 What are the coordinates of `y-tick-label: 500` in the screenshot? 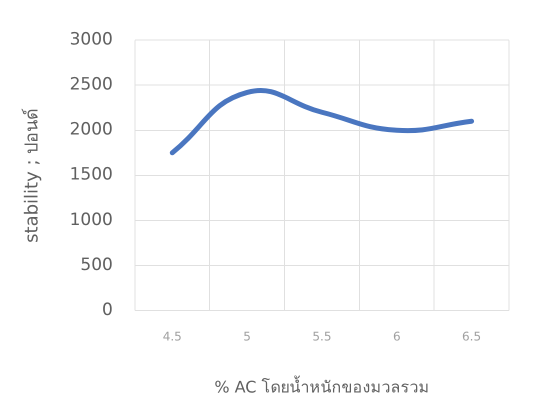 It's located at (96, 264).